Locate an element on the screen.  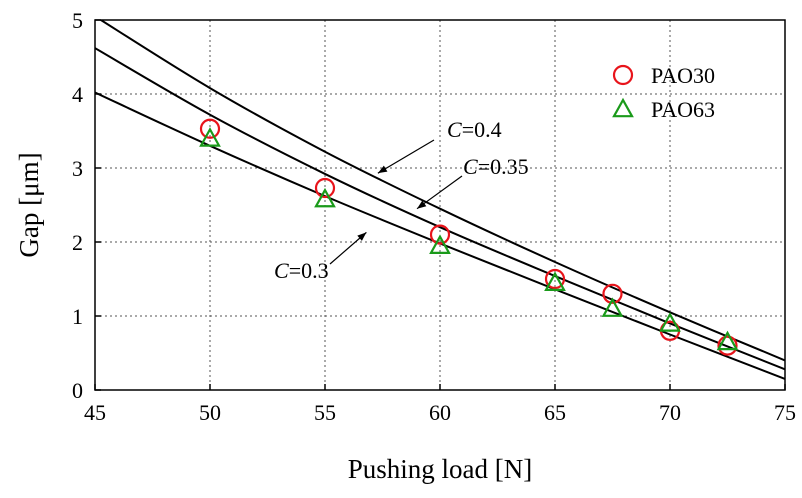
y-tick-label: 1 is located at coordinates (77, 316).